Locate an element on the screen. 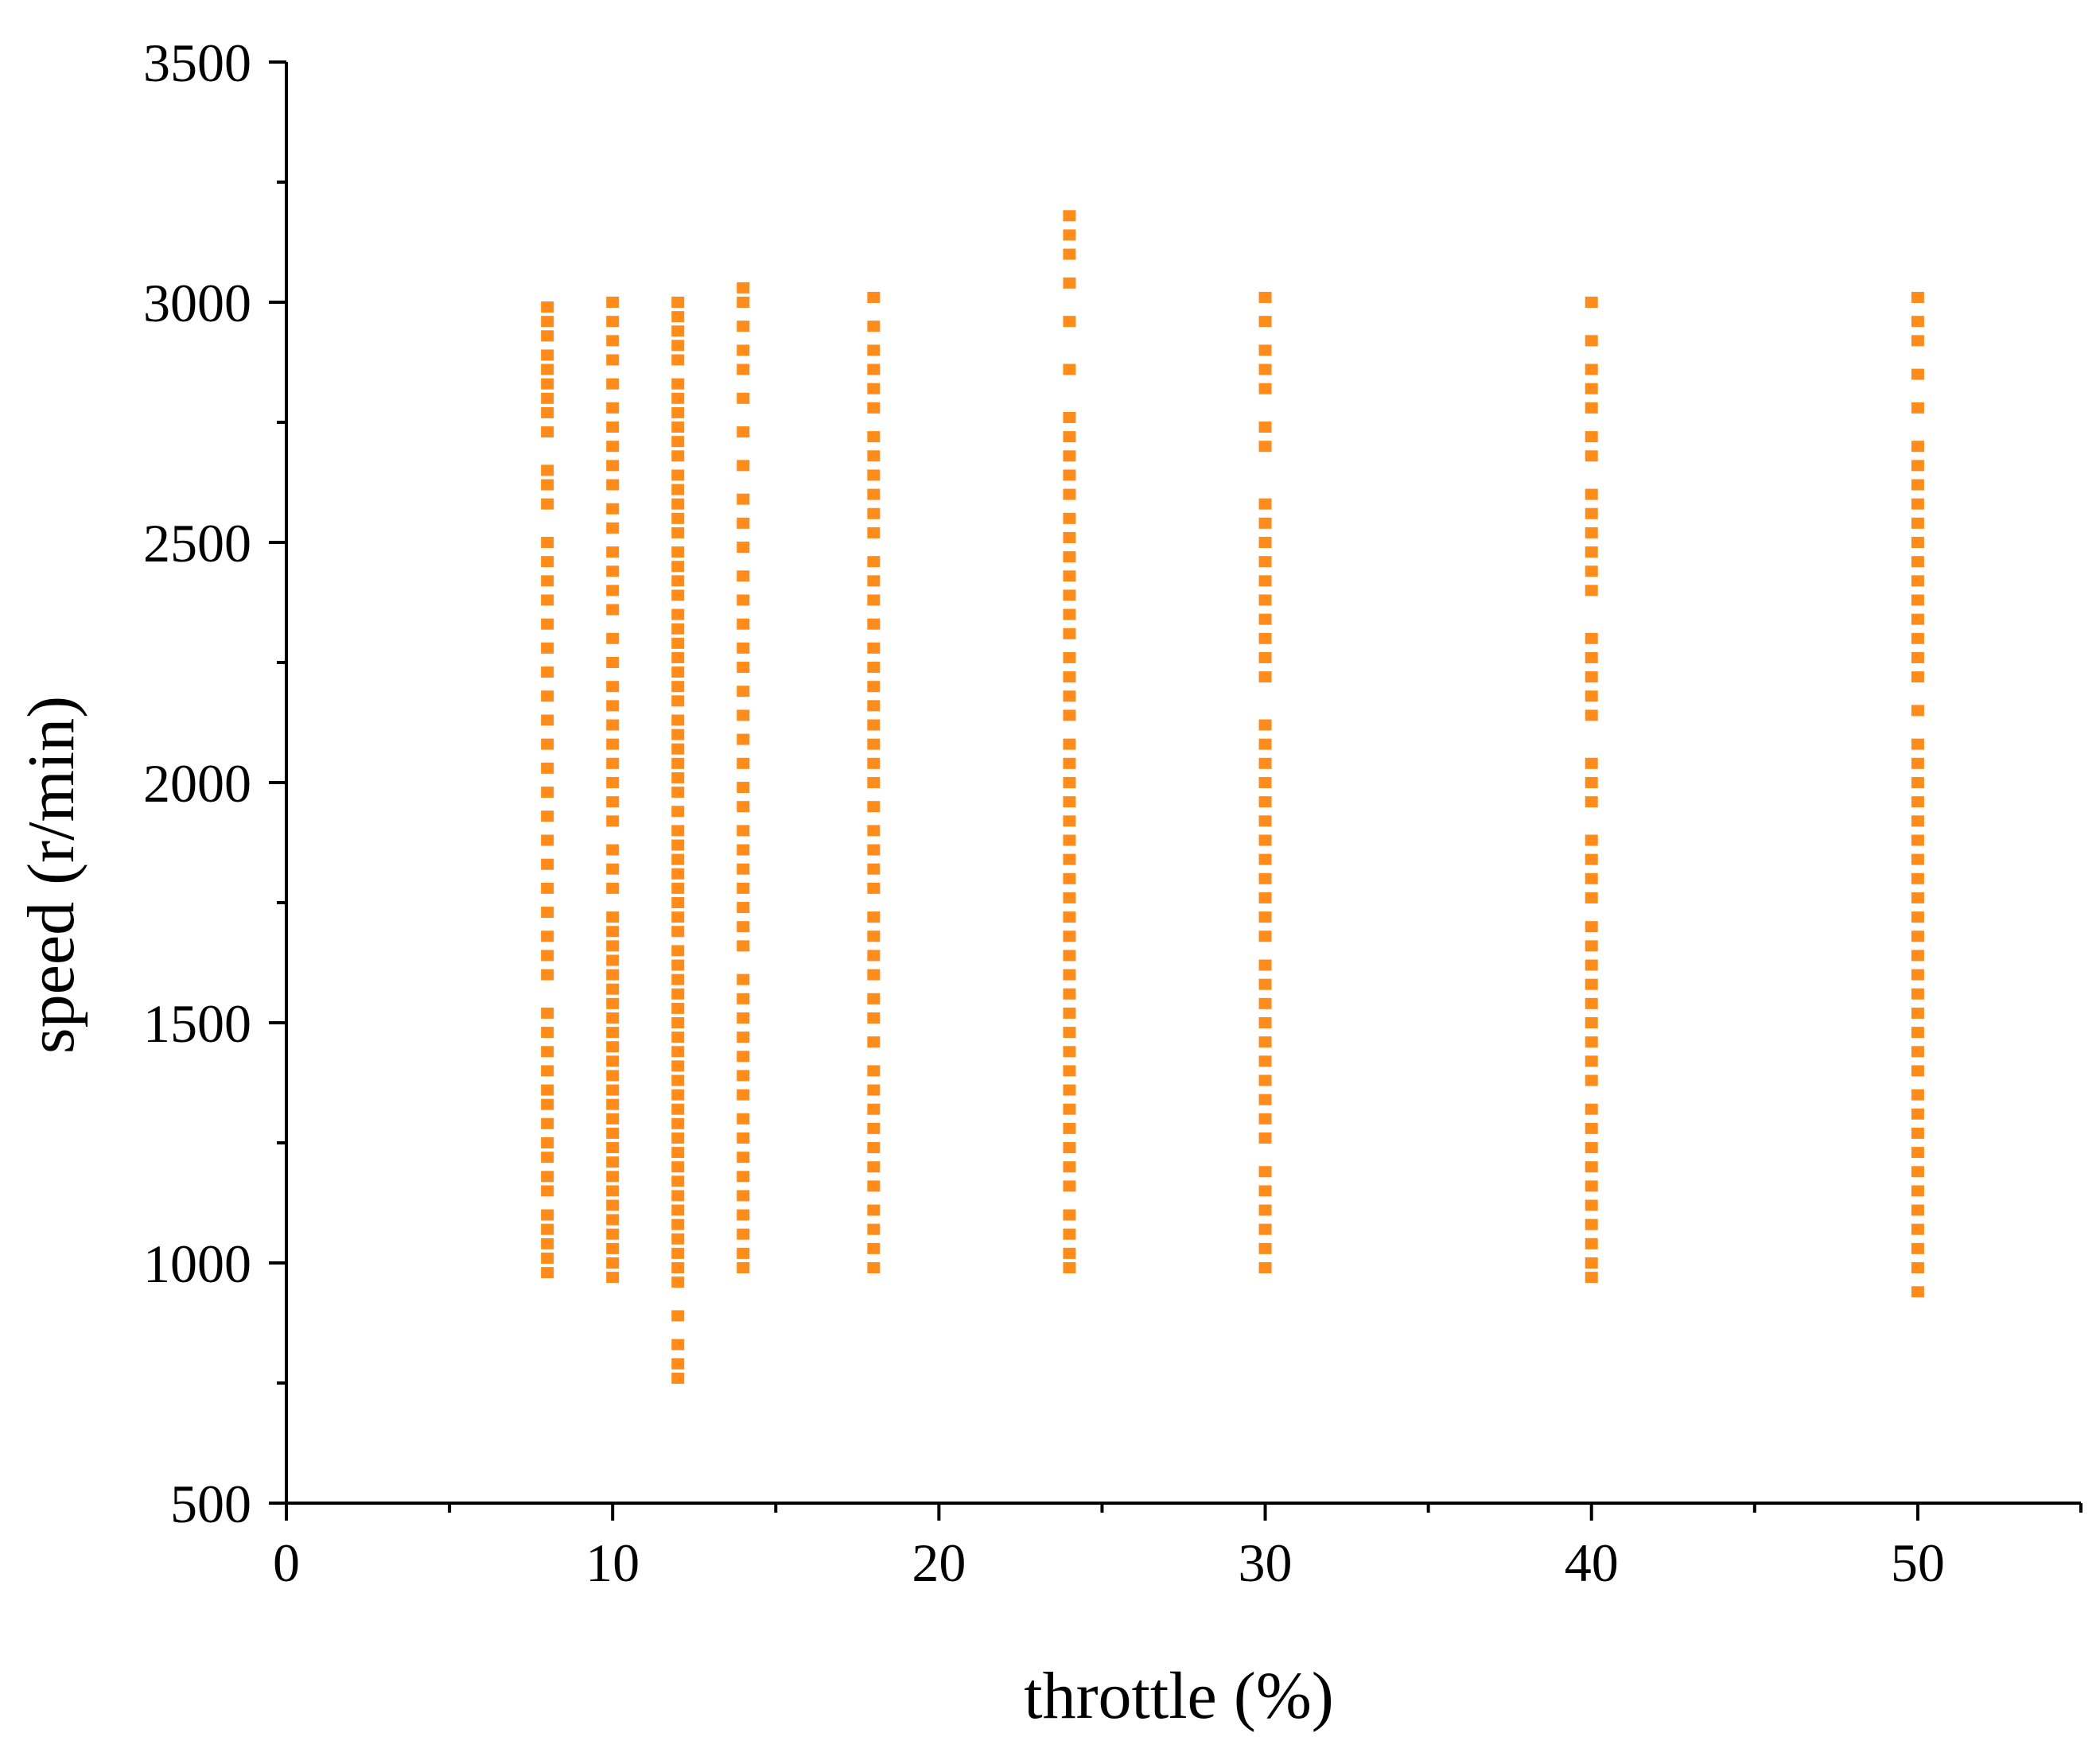  x-tick-label: 10 is located at coordinates (612, 1563).